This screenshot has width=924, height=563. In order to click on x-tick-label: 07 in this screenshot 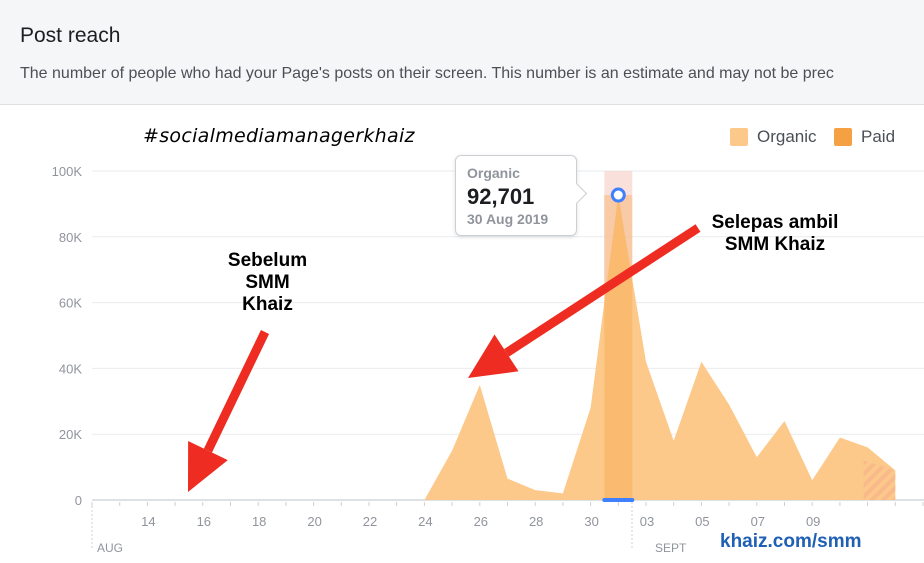, I will do `click(758, 521)`.